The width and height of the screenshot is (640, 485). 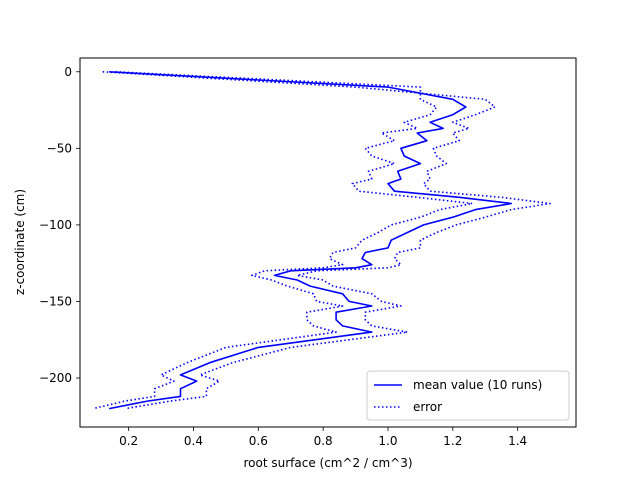 What do you see at coordinates (55, 225) in the screenshot?
I see `y-tick-label: −100` at bounding box center [55, 225].